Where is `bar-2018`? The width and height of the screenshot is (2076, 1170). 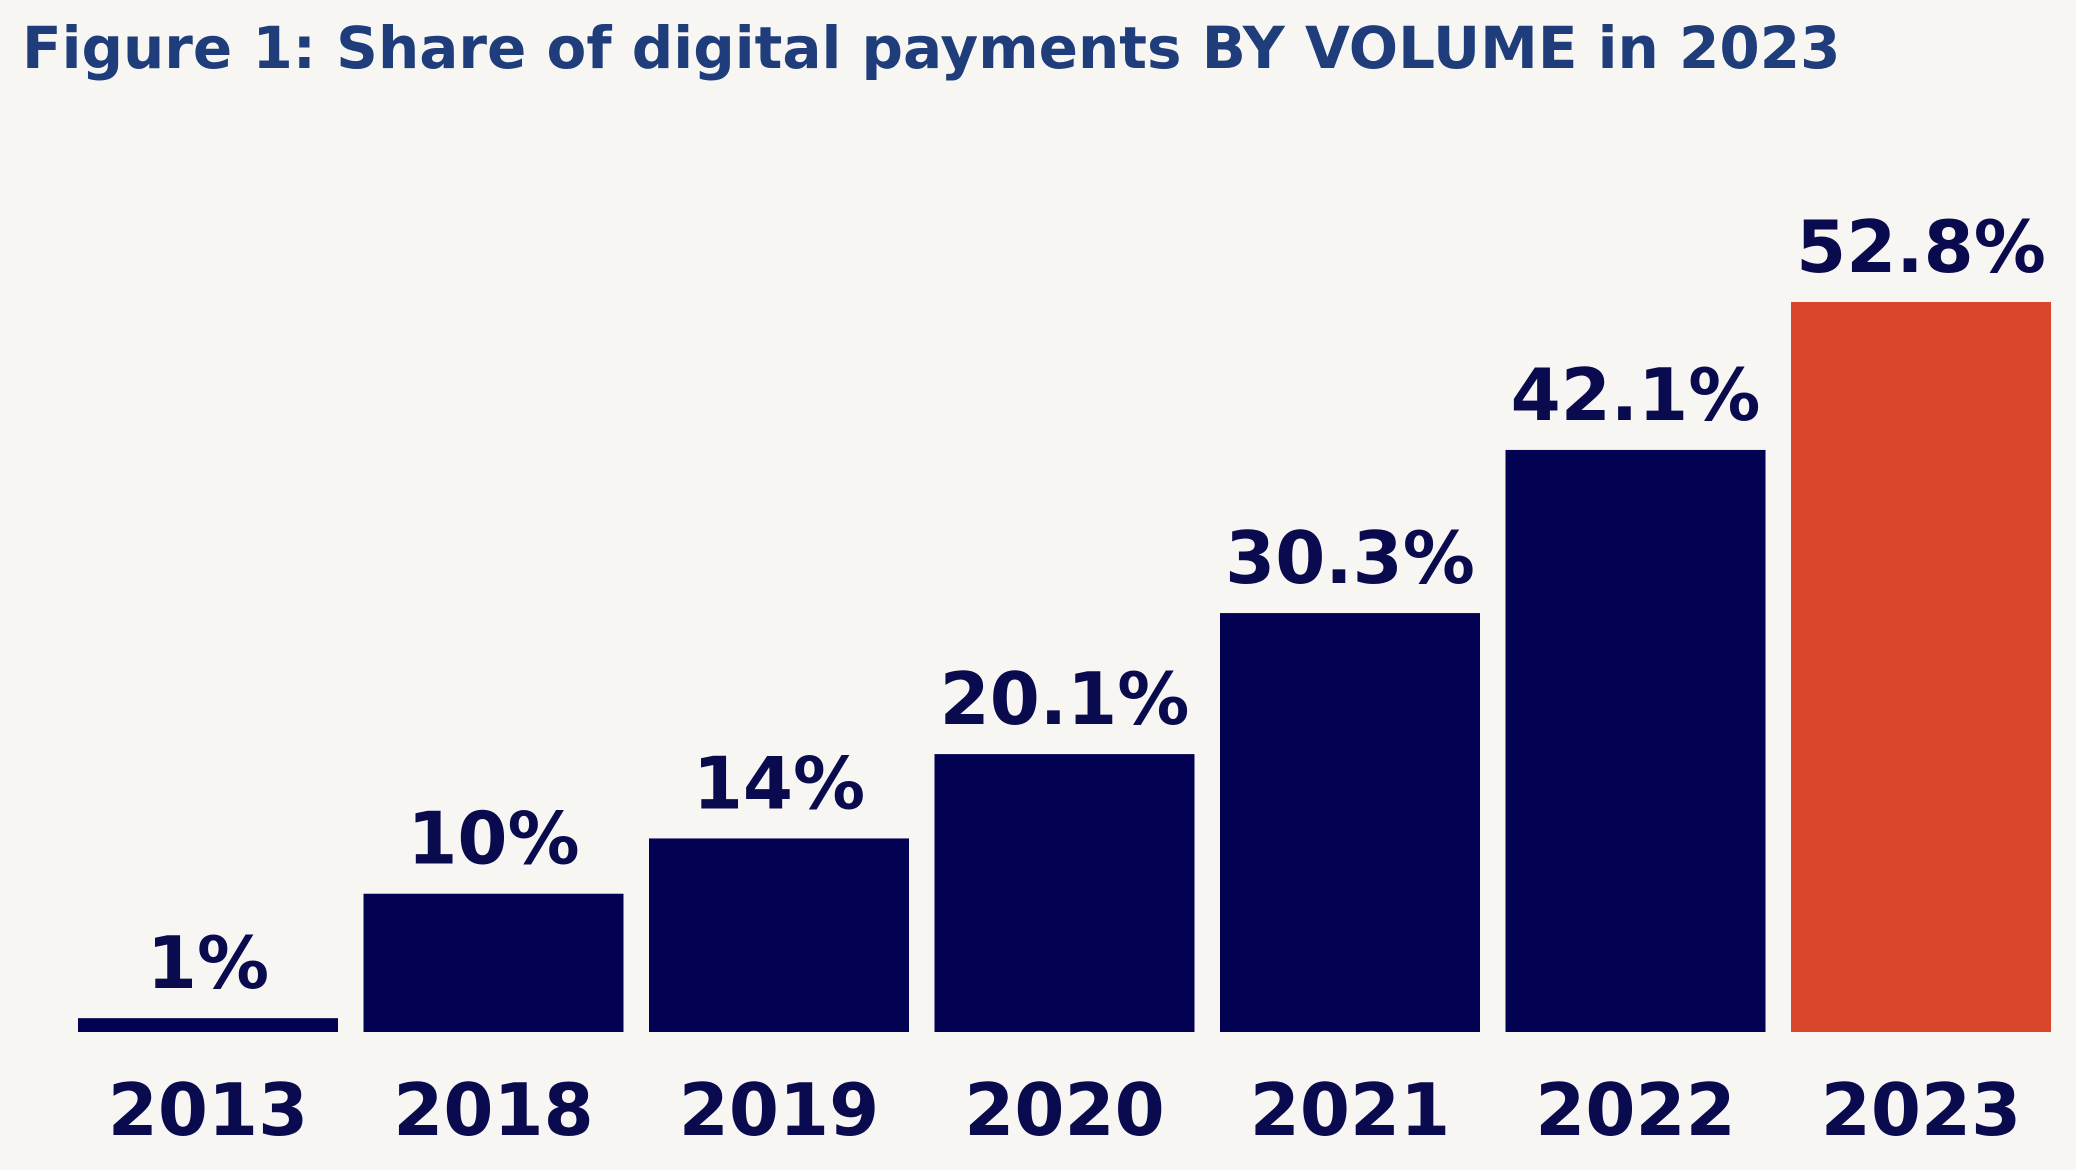
bar-2018 is located at coordinates (493, 962).